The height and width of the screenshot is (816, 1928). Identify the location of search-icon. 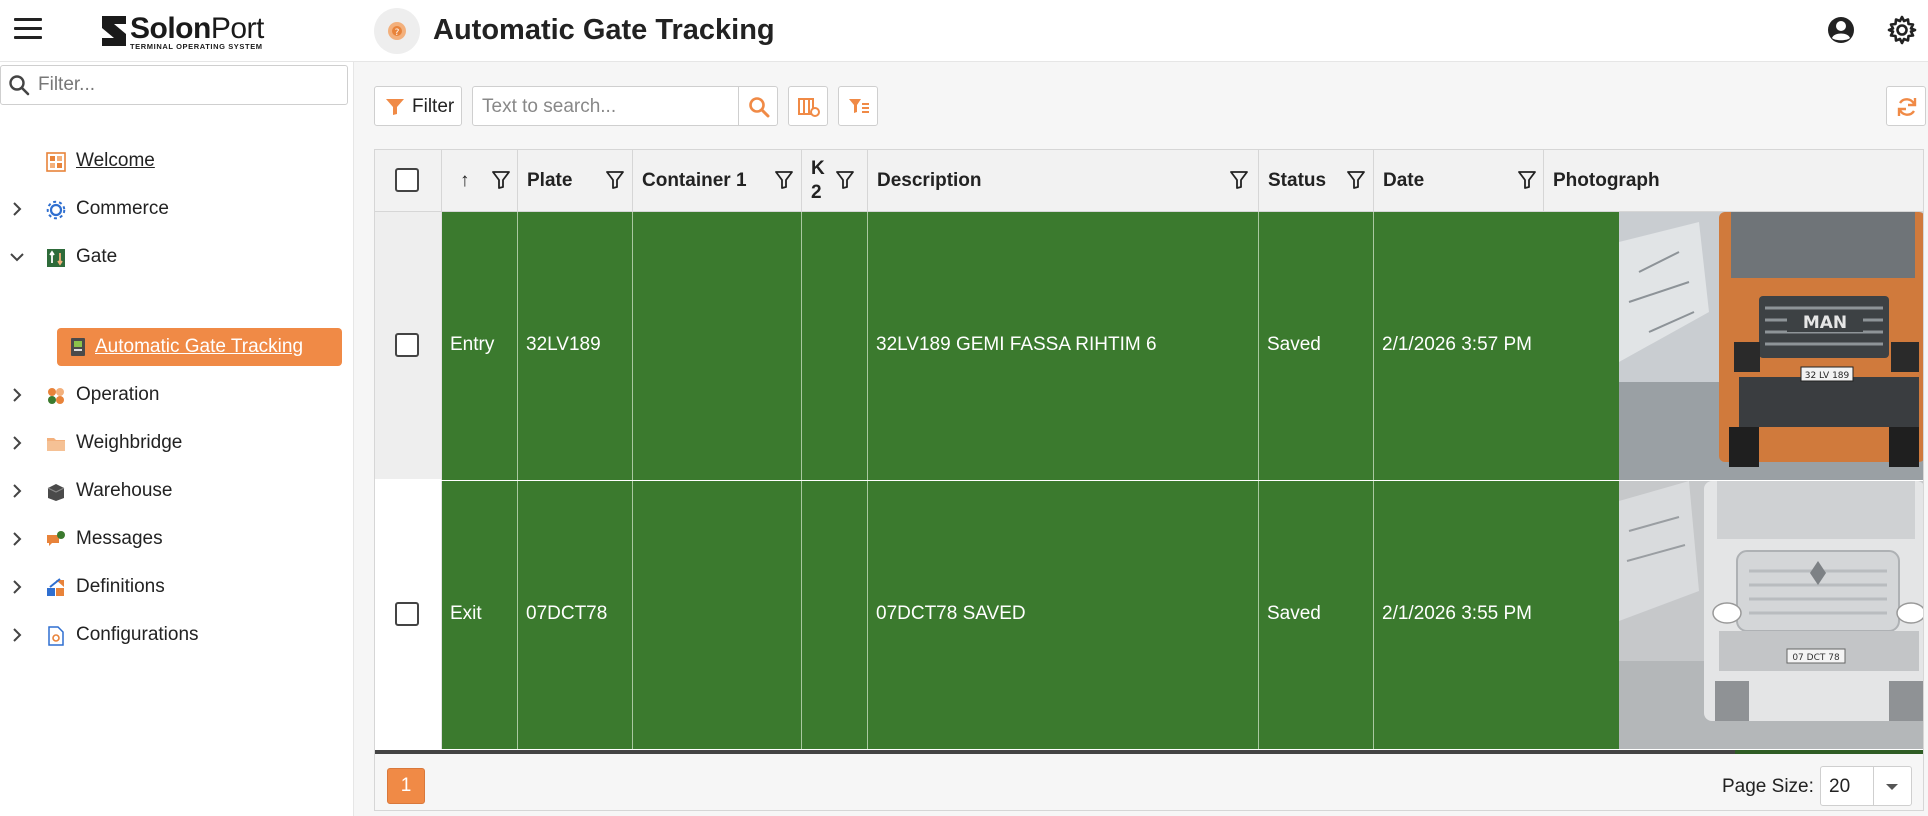
(759, 107).